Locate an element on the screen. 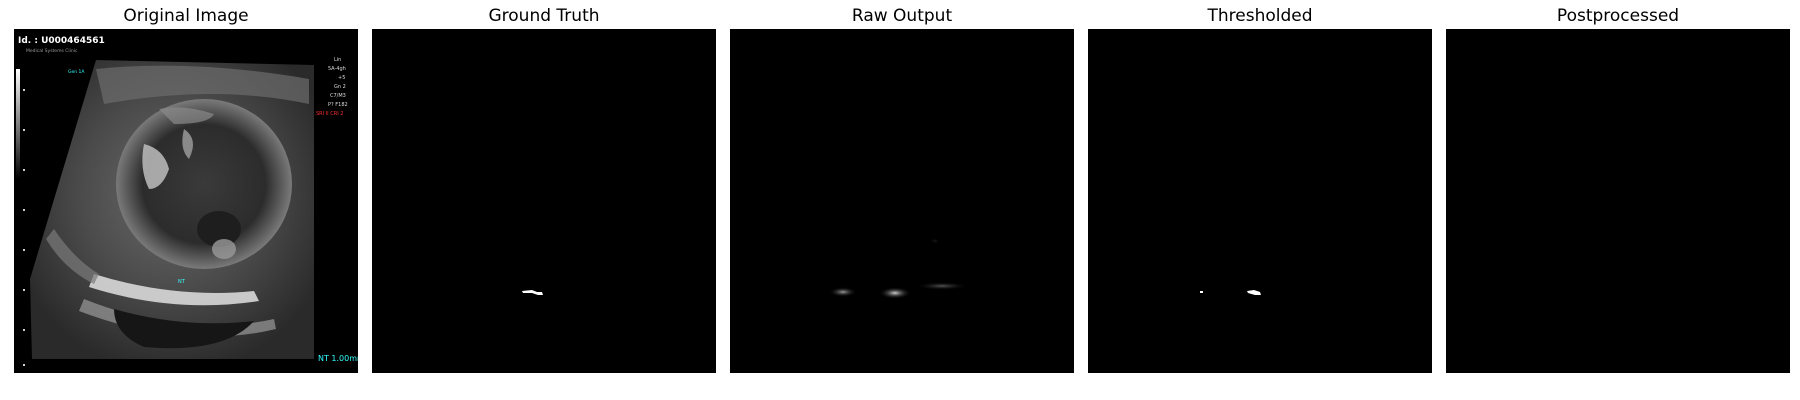 The image size is (1800, 400). svg-text: Lin is located at coordinates (337, 60).